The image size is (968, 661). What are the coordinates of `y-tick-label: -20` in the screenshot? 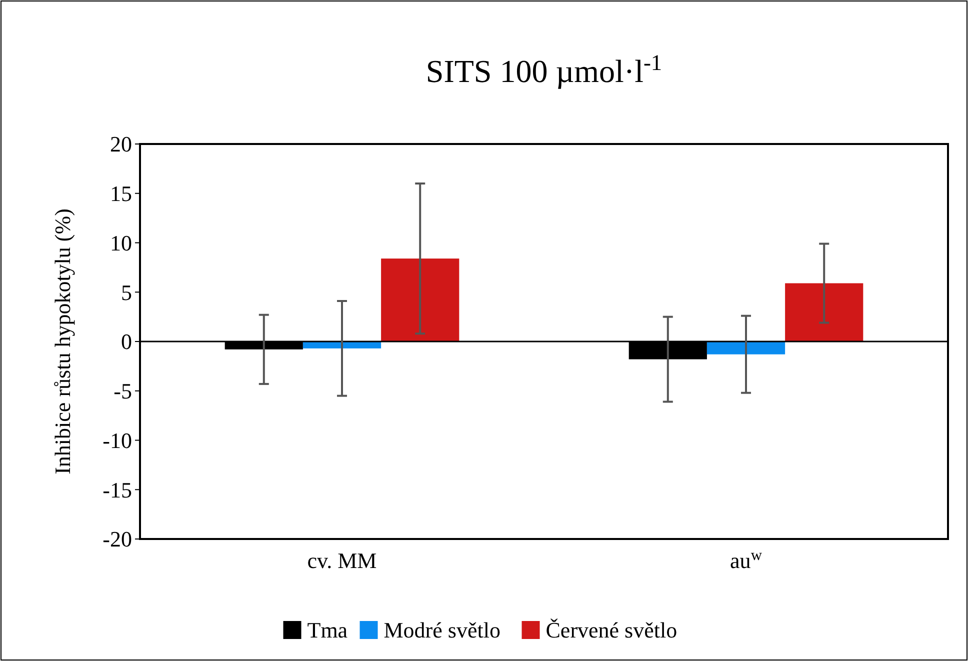 It's located at (117, 539).